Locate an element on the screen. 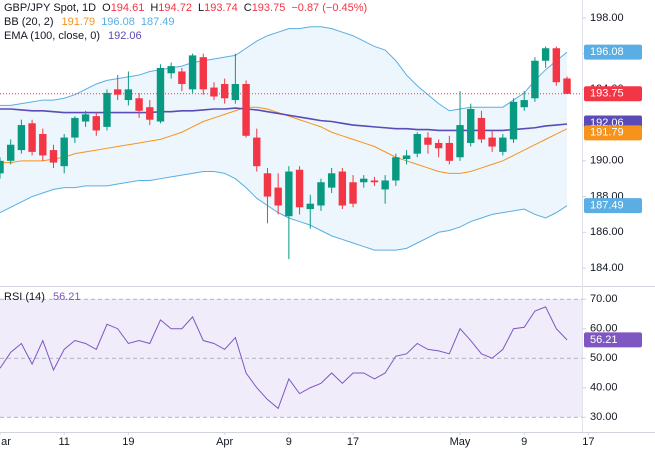  y-tick-label: 50.00 is located at coordinates (604, 358).